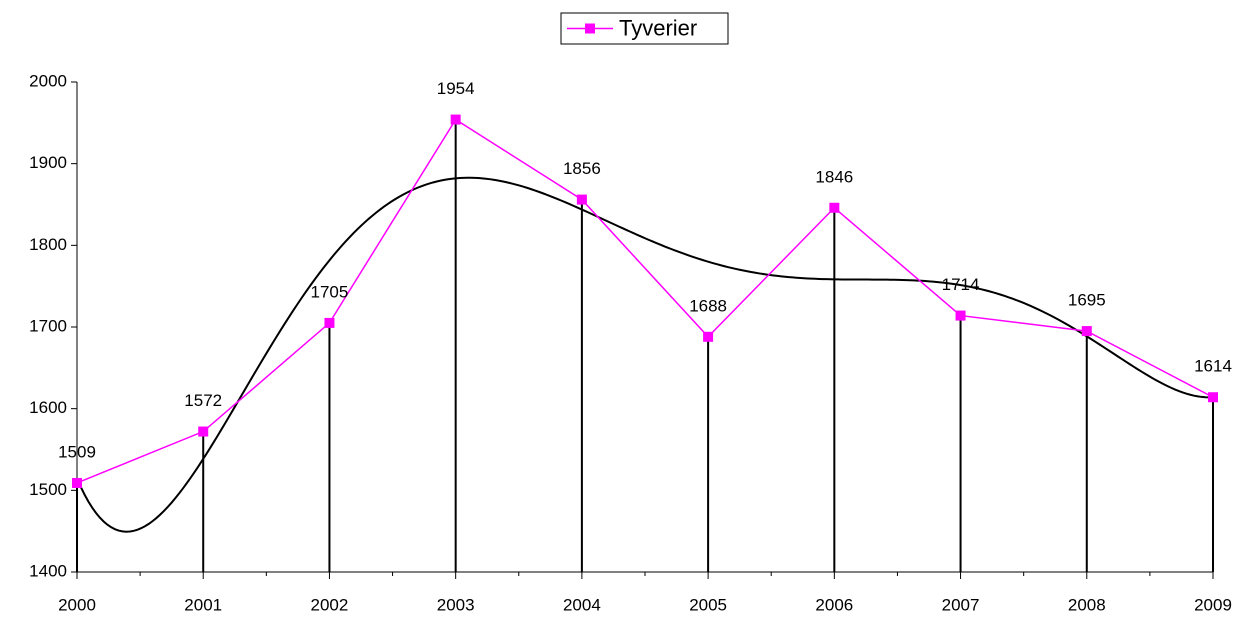 Image resolution: width=1249 pixels, height=626 pixels. Describe the element at coordinates (48, 489) in the screenshot. I see `y-tick-label: 1500` at that location.